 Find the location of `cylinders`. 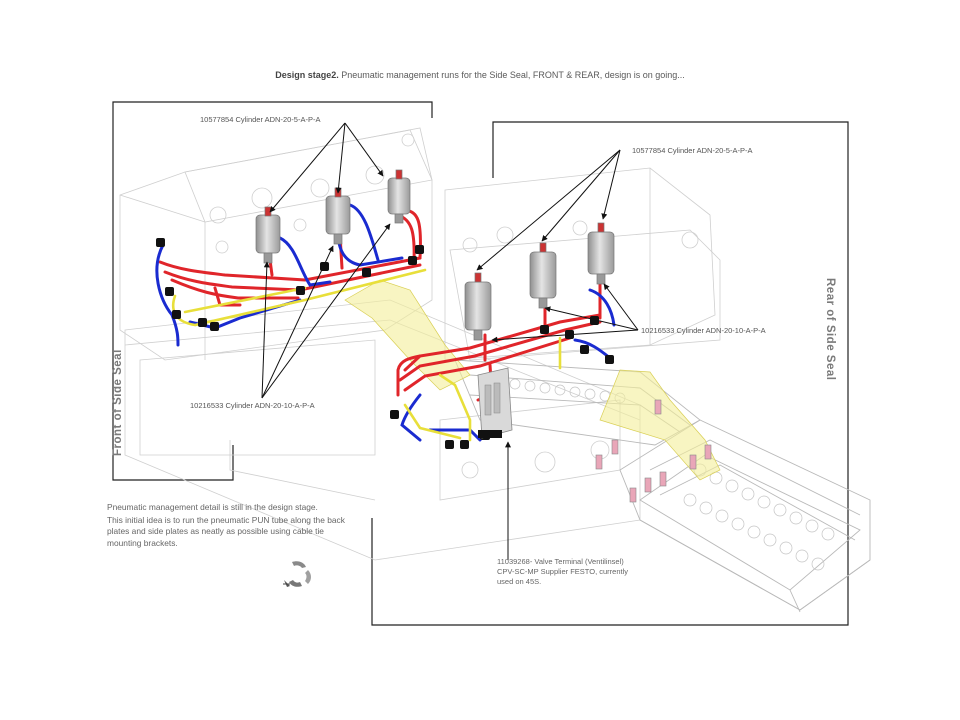

cylinders is located at coordinates (435, 255).